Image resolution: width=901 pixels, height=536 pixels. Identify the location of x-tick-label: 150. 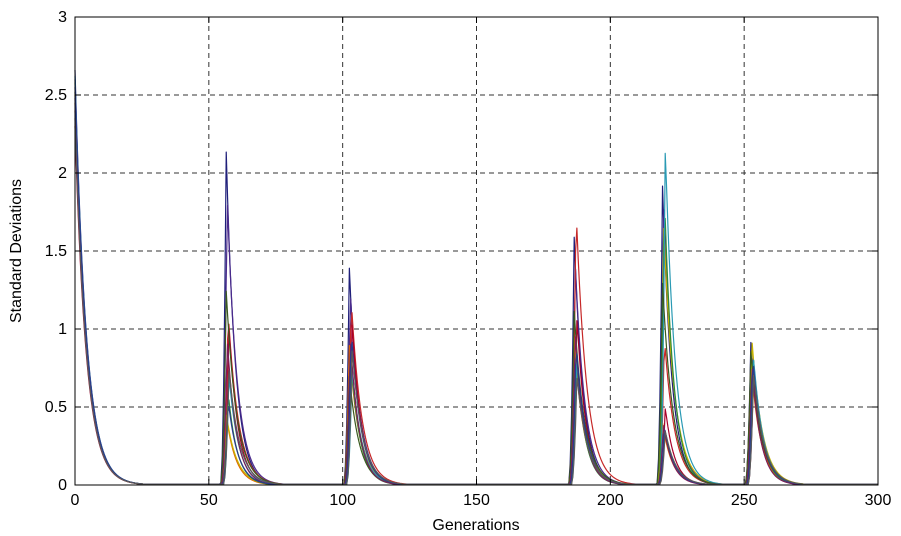
(476, 500).